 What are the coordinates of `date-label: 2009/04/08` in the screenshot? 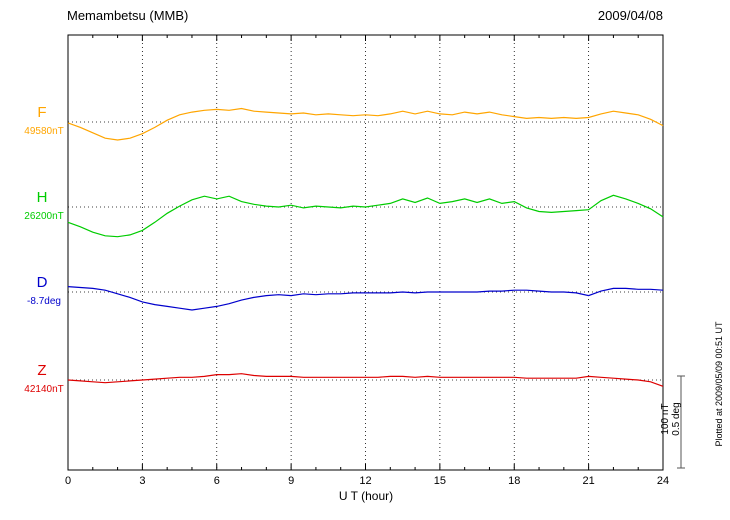 It's located at (630, 15).